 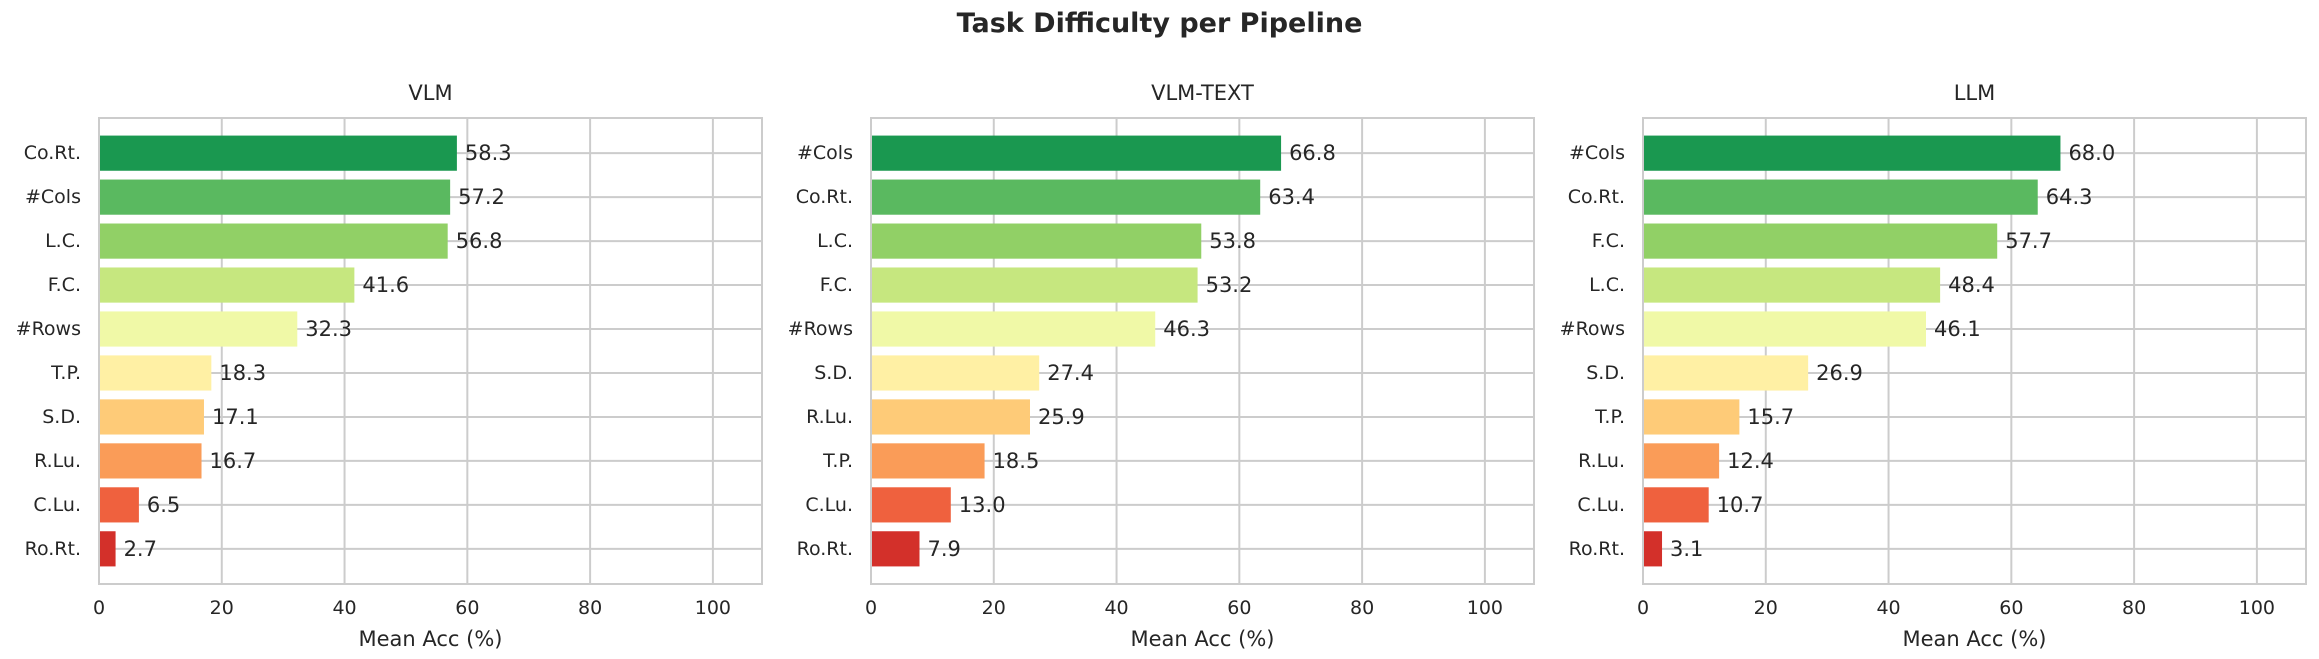 I want to click on chart-1-category-label: R.Lu., so click(x=57, y=461).